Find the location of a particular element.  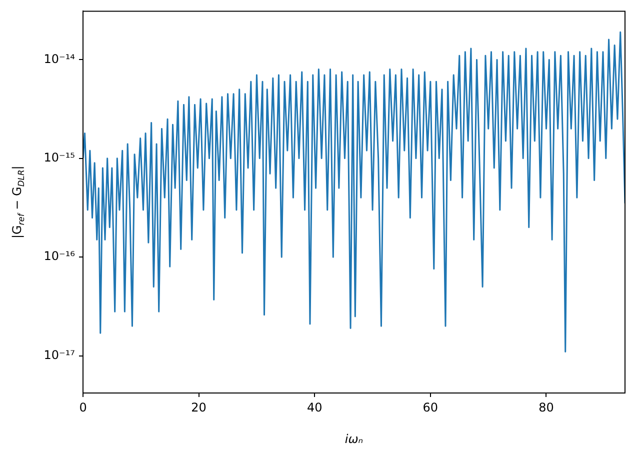

x-tick-label: 60 is located at coordinates (430, 407).